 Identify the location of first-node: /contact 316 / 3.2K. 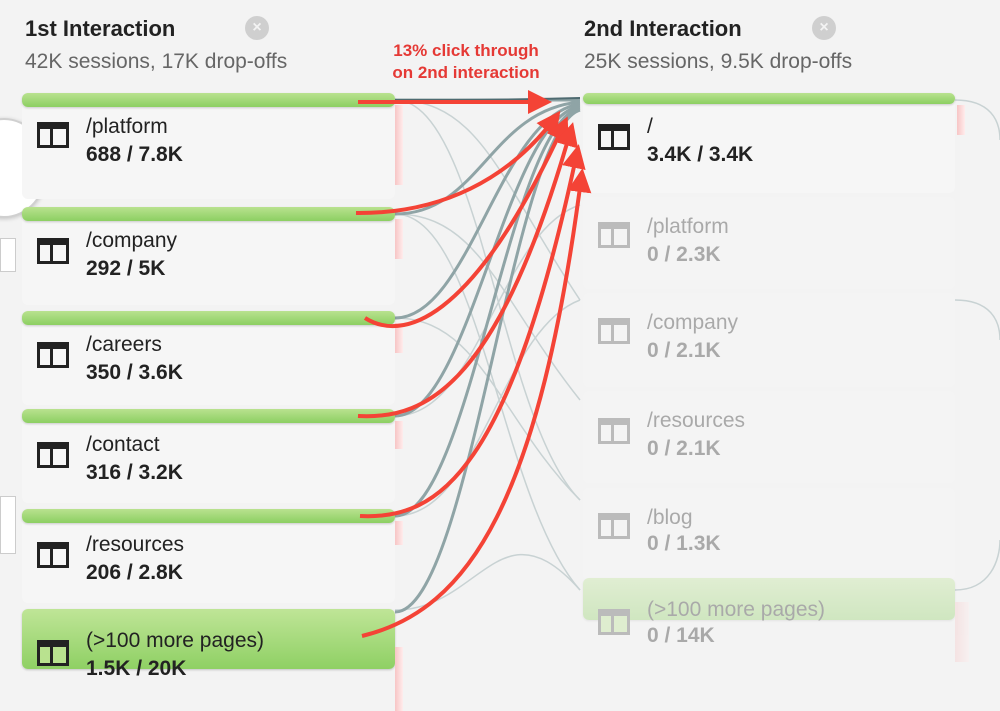
(212, 456).